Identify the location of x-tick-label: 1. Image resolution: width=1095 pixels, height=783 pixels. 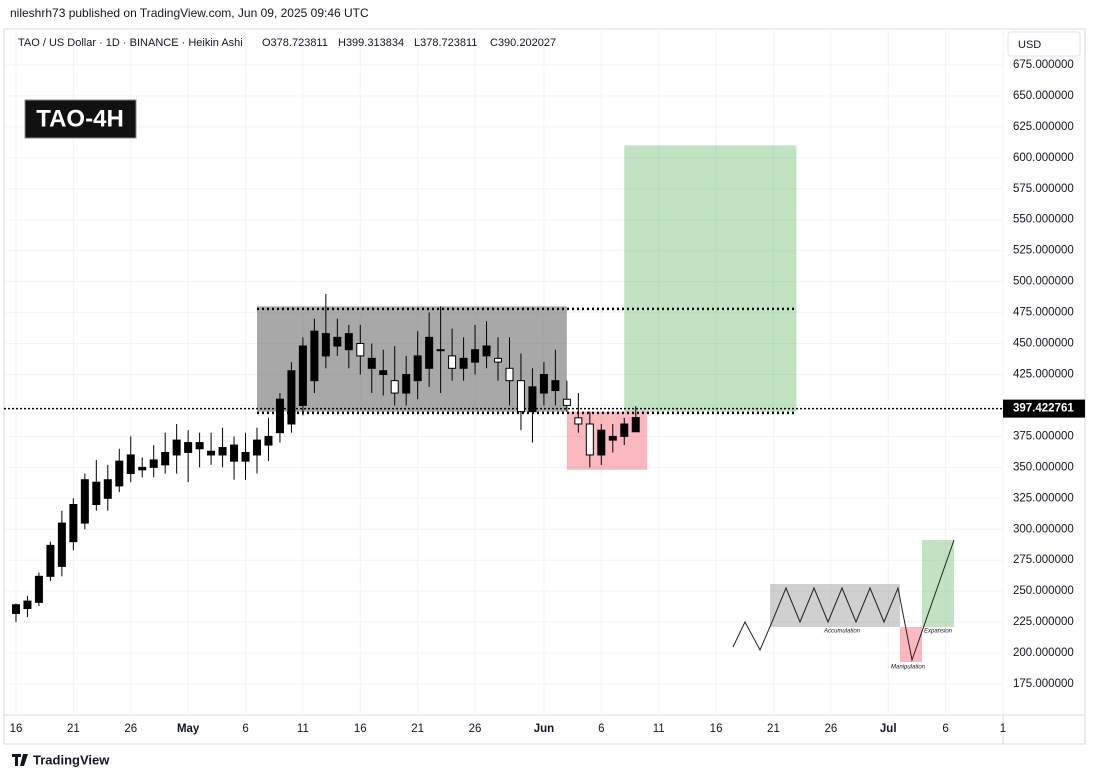
(1003, 729).